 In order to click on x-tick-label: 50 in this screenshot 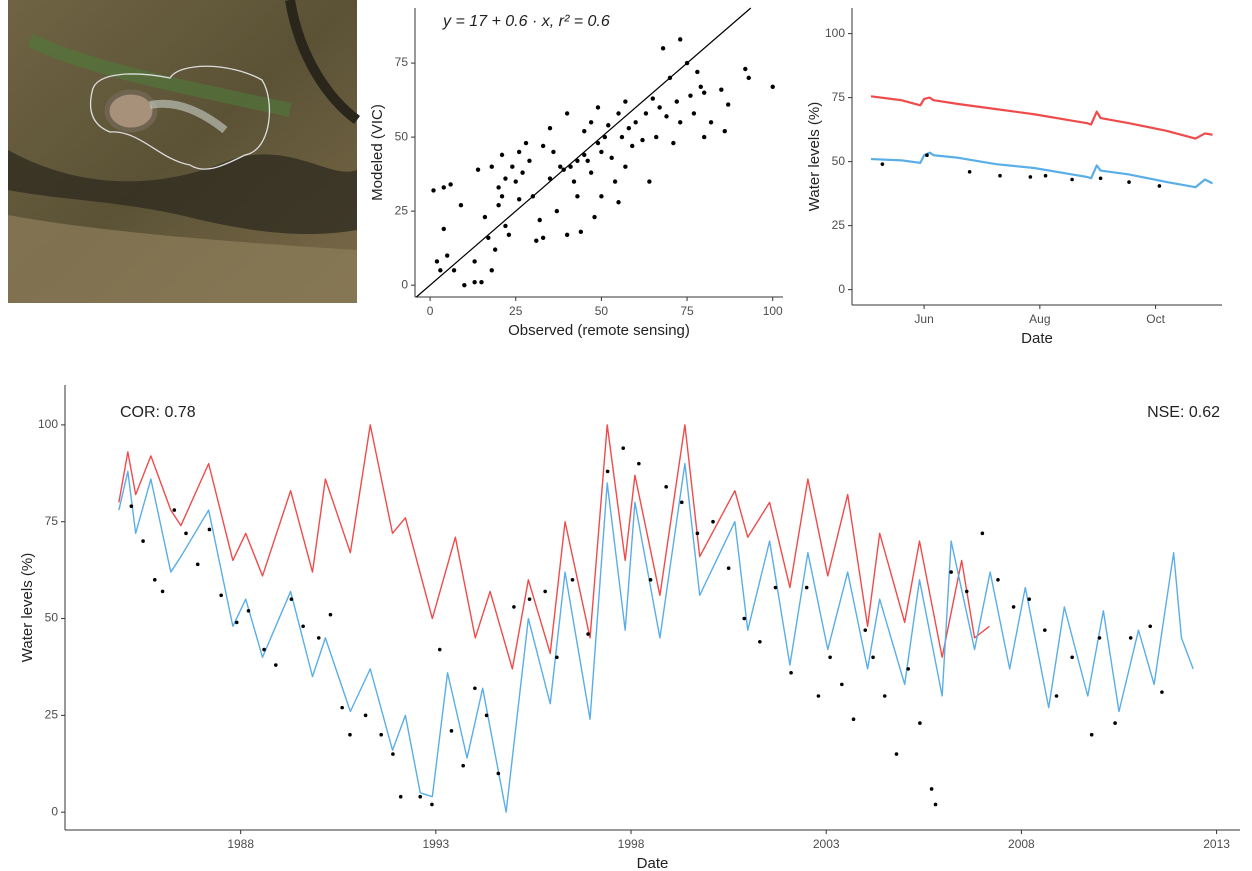, I will do `click(602, 311)`.